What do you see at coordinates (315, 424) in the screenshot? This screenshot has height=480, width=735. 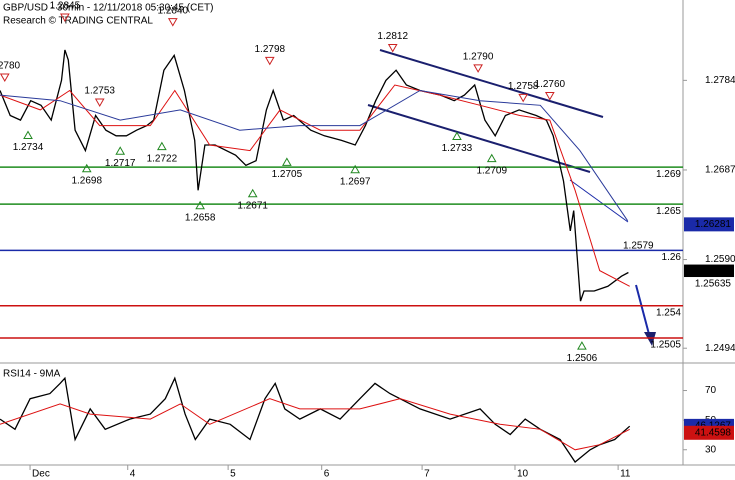 I see `series-line` at bounding box center [315, 424].